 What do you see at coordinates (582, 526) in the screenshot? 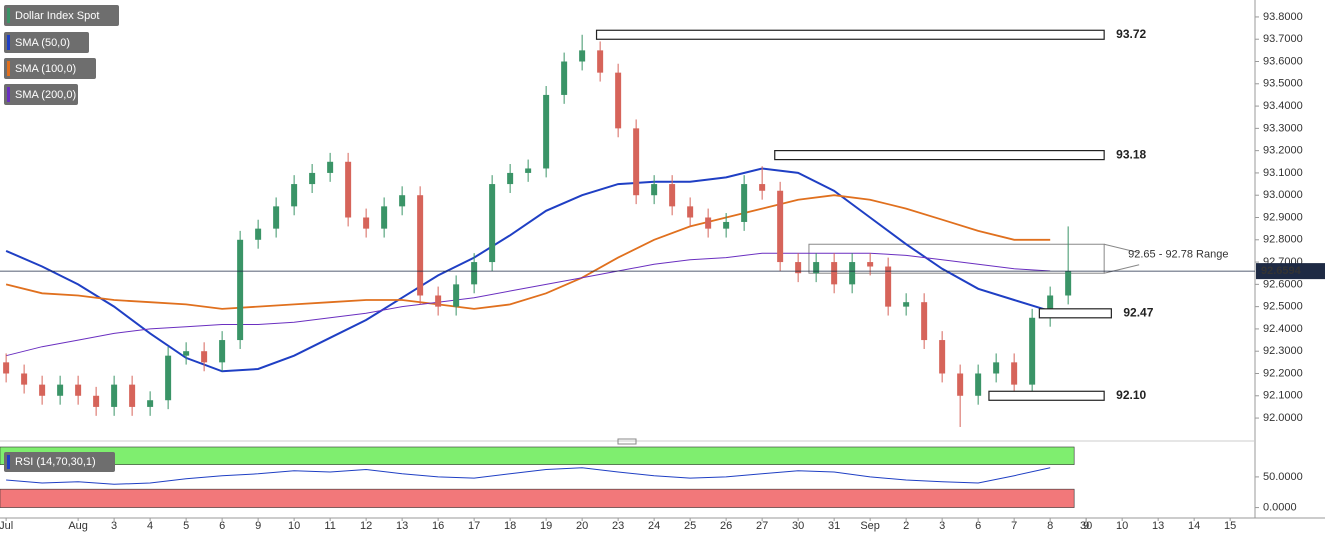
I see `x-tick-label: 20` at bounding box center [582, 526].